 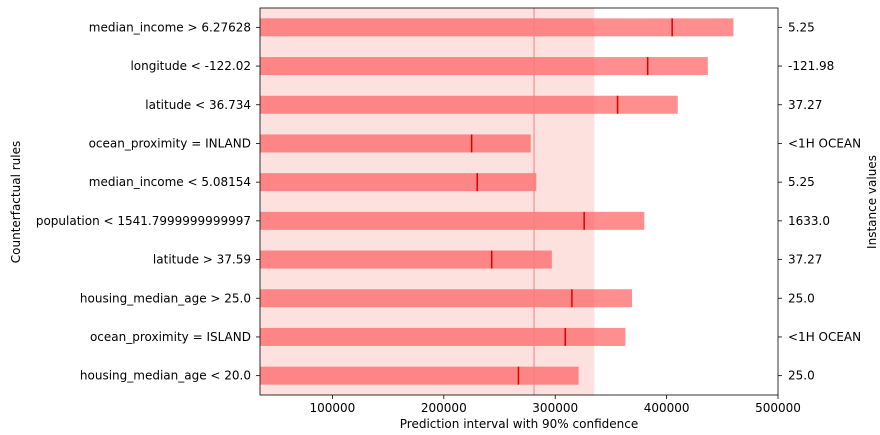 What do you see at coordinates (444, 408) in the screenshot?
I see `x-tick-label: 200000` at bounding box center [444, 408].